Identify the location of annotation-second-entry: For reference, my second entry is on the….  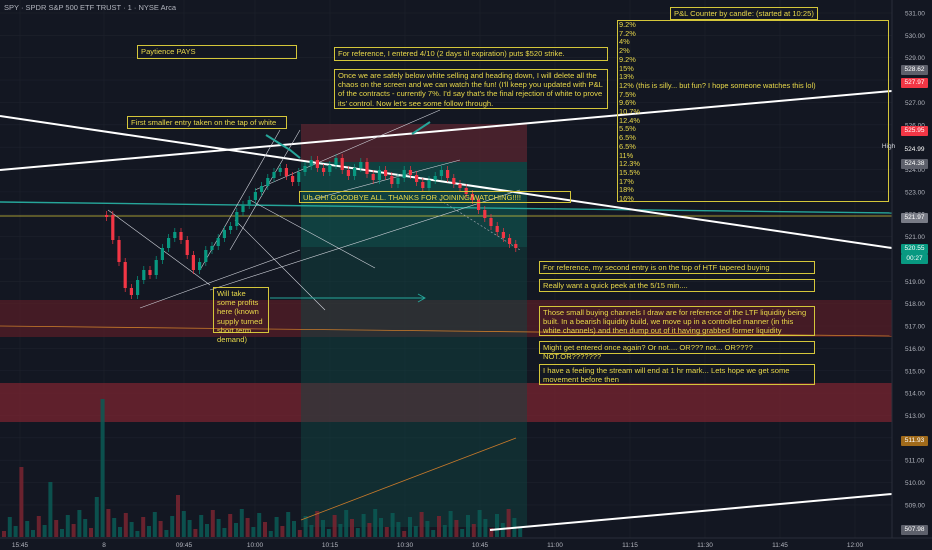
(677, 267).